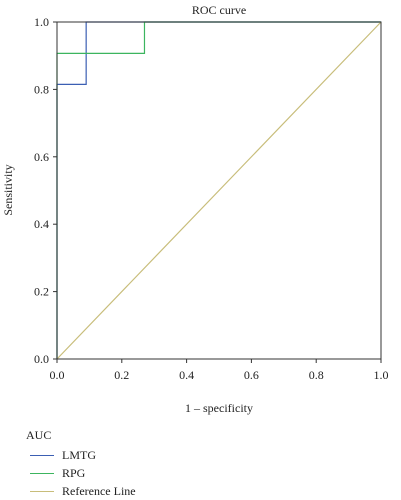 The image size is (401, 500). I want to click on y-tick-label: 0.8, so click(41, 89).